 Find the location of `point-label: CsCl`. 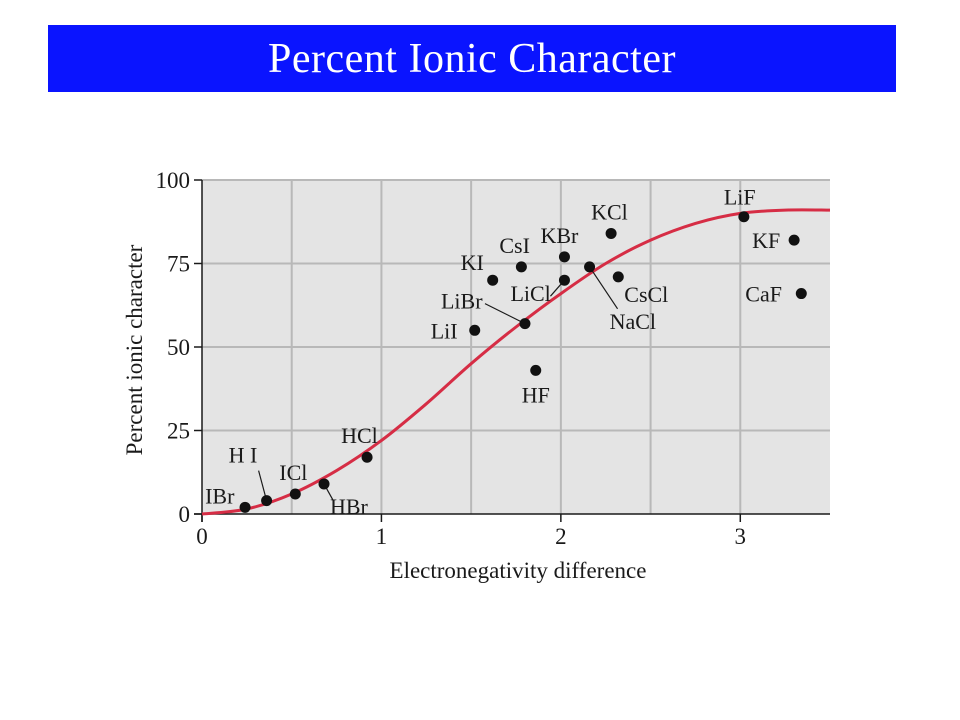

point-label: CsCl is located at coordinates (646, 294).